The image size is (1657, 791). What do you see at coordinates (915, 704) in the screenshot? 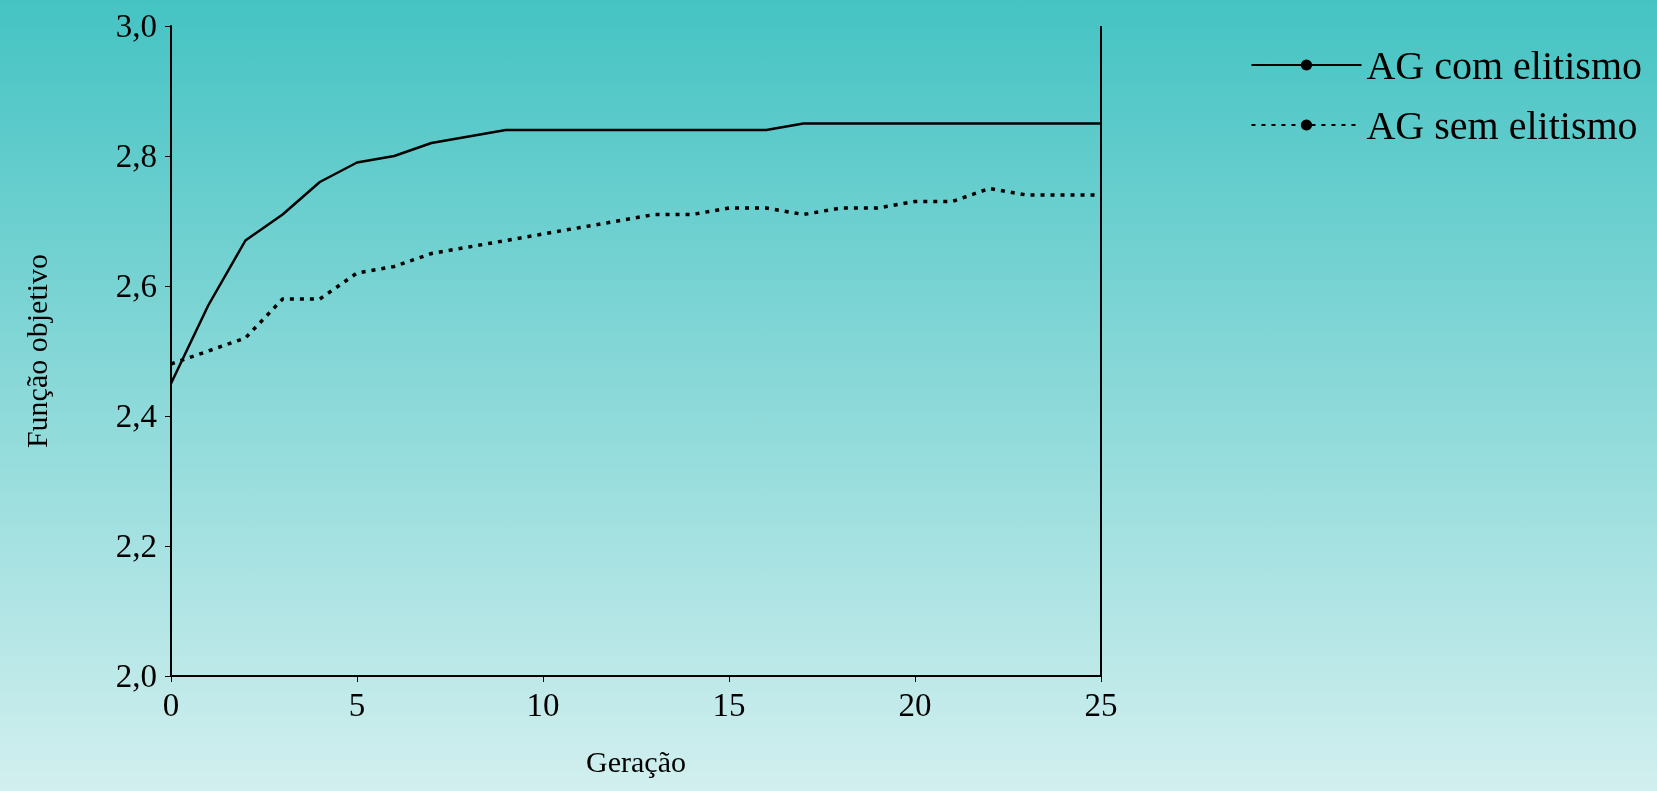
I see `x-tick-label: 20` at bounding box center [915, 704].